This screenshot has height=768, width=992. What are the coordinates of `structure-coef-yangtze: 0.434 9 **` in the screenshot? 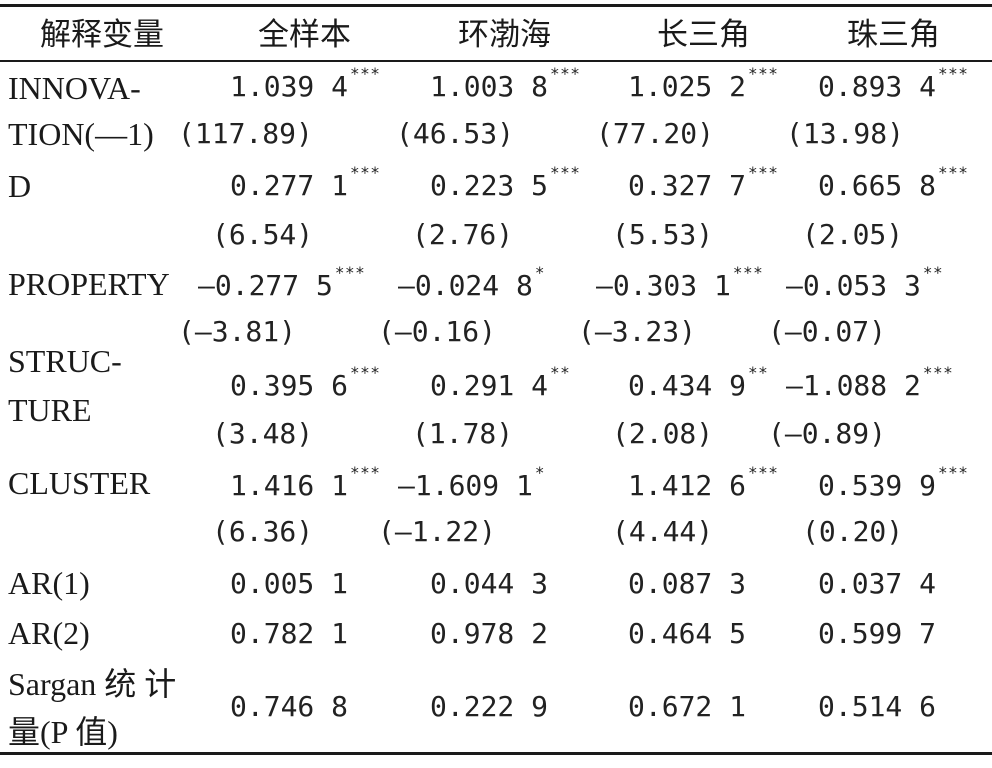 It's located at (698, 382).